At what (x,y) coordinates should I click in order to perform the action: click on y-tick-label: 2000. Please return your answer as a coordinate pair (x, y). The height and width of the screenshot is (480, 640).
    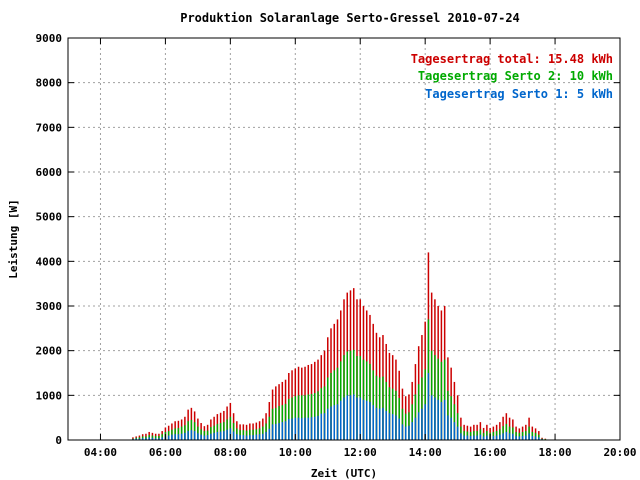
    Looking at the image, I should click on (49, 351).